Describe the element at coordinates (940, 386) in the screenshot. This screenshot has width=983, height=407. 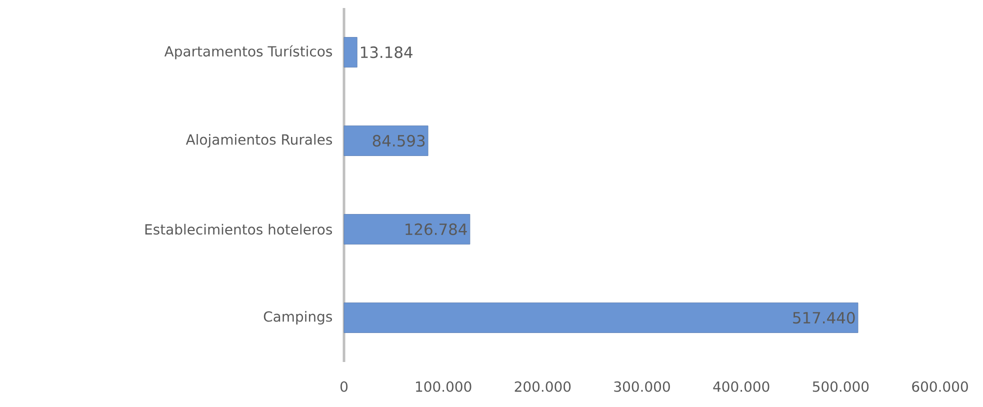
I see `x-tick-label: 600.000` at that location.